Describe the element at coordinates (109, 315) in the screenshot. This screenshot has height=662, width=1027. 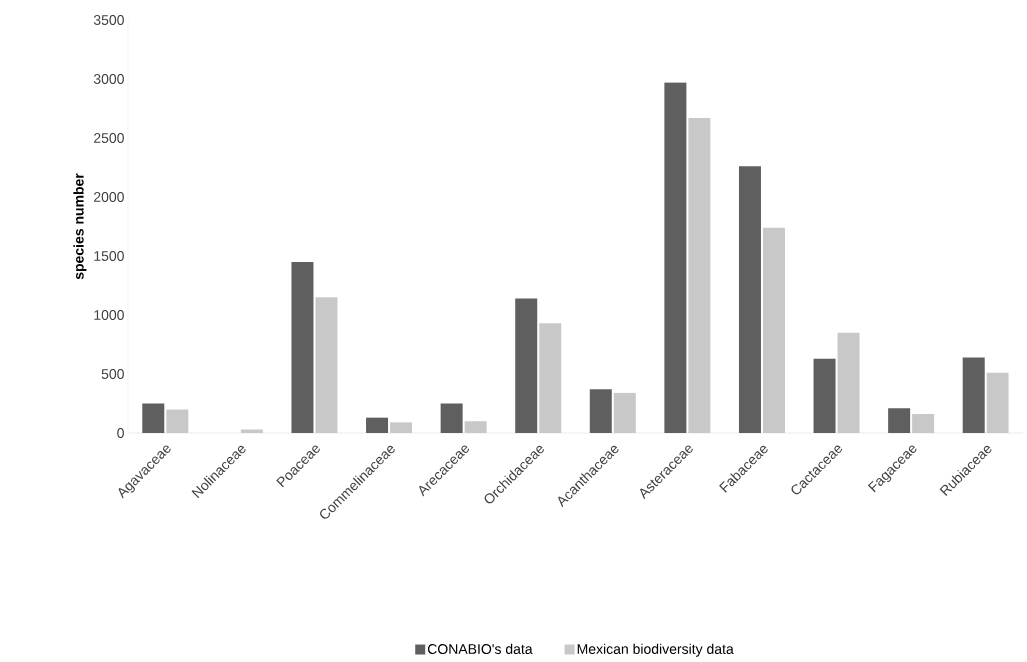
I see `y-tick-label: 1000` at that location.